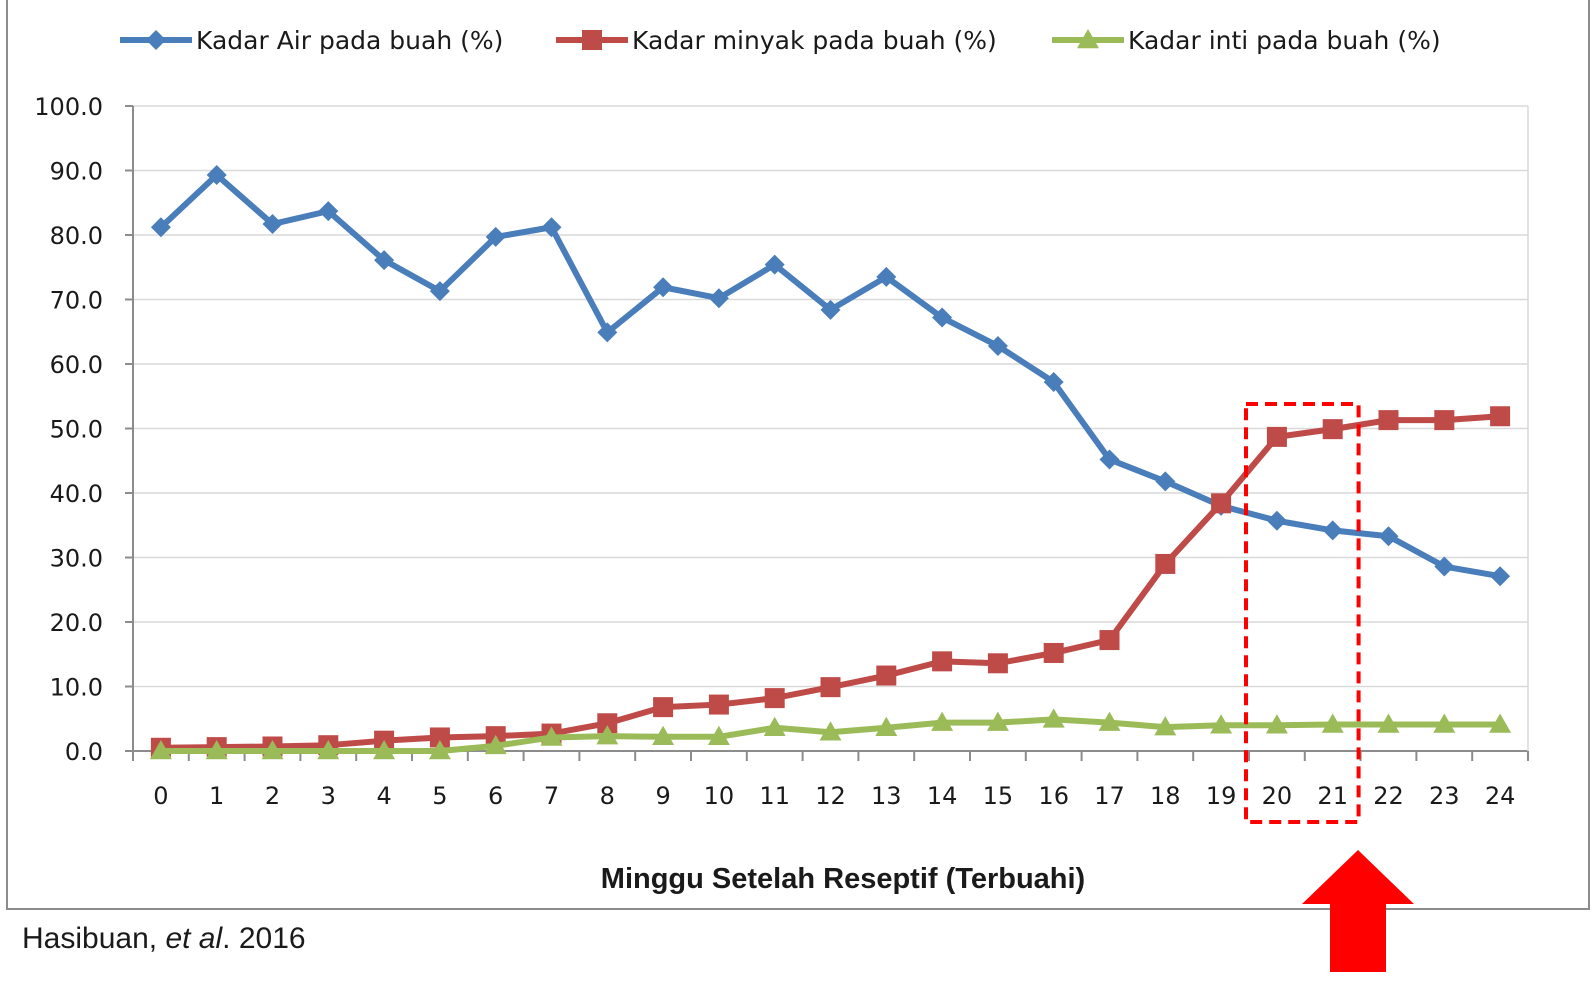 The width and height of the screenshot is (1594, 1007). What do you see at coordinates (160, 796) in the screenshot?
I see `x-tick-label: 0` at bounding box center [160, 796].